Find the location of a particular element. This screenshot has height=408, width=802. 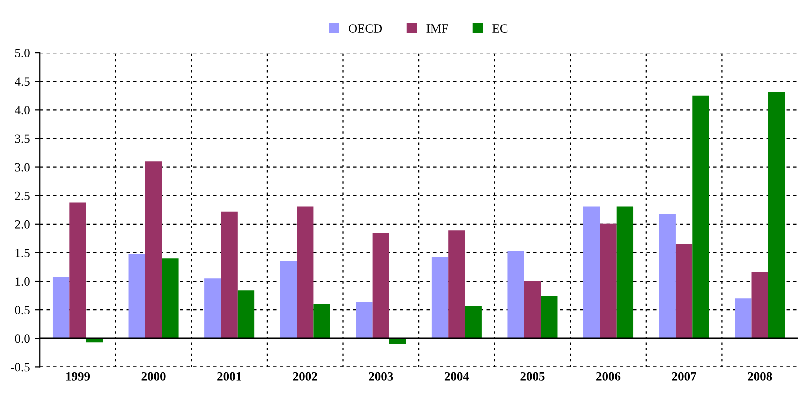

x-tick-label: 2004 is located at coordinates (457, 376).